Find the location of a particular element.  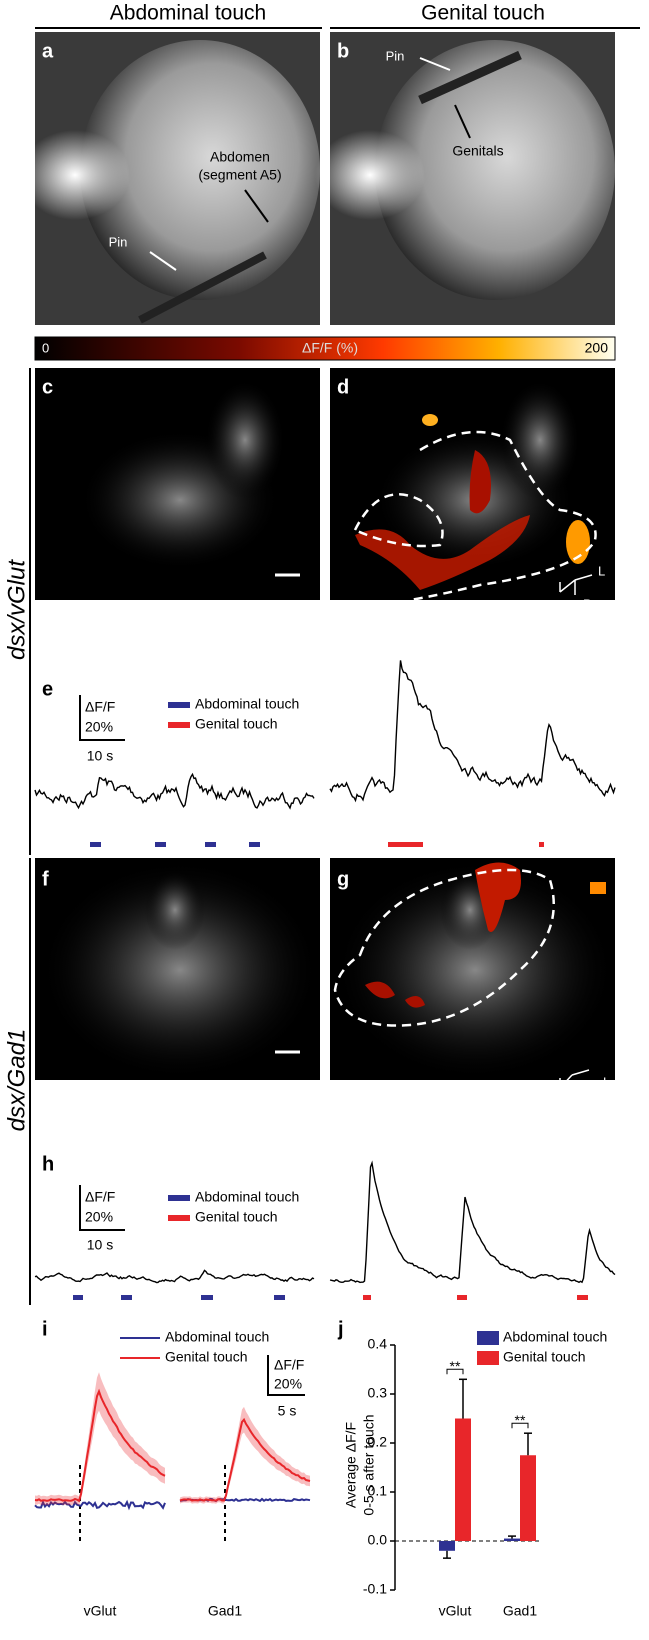

x-tick-label: Gad1 is located at coordinates (520, 1611).